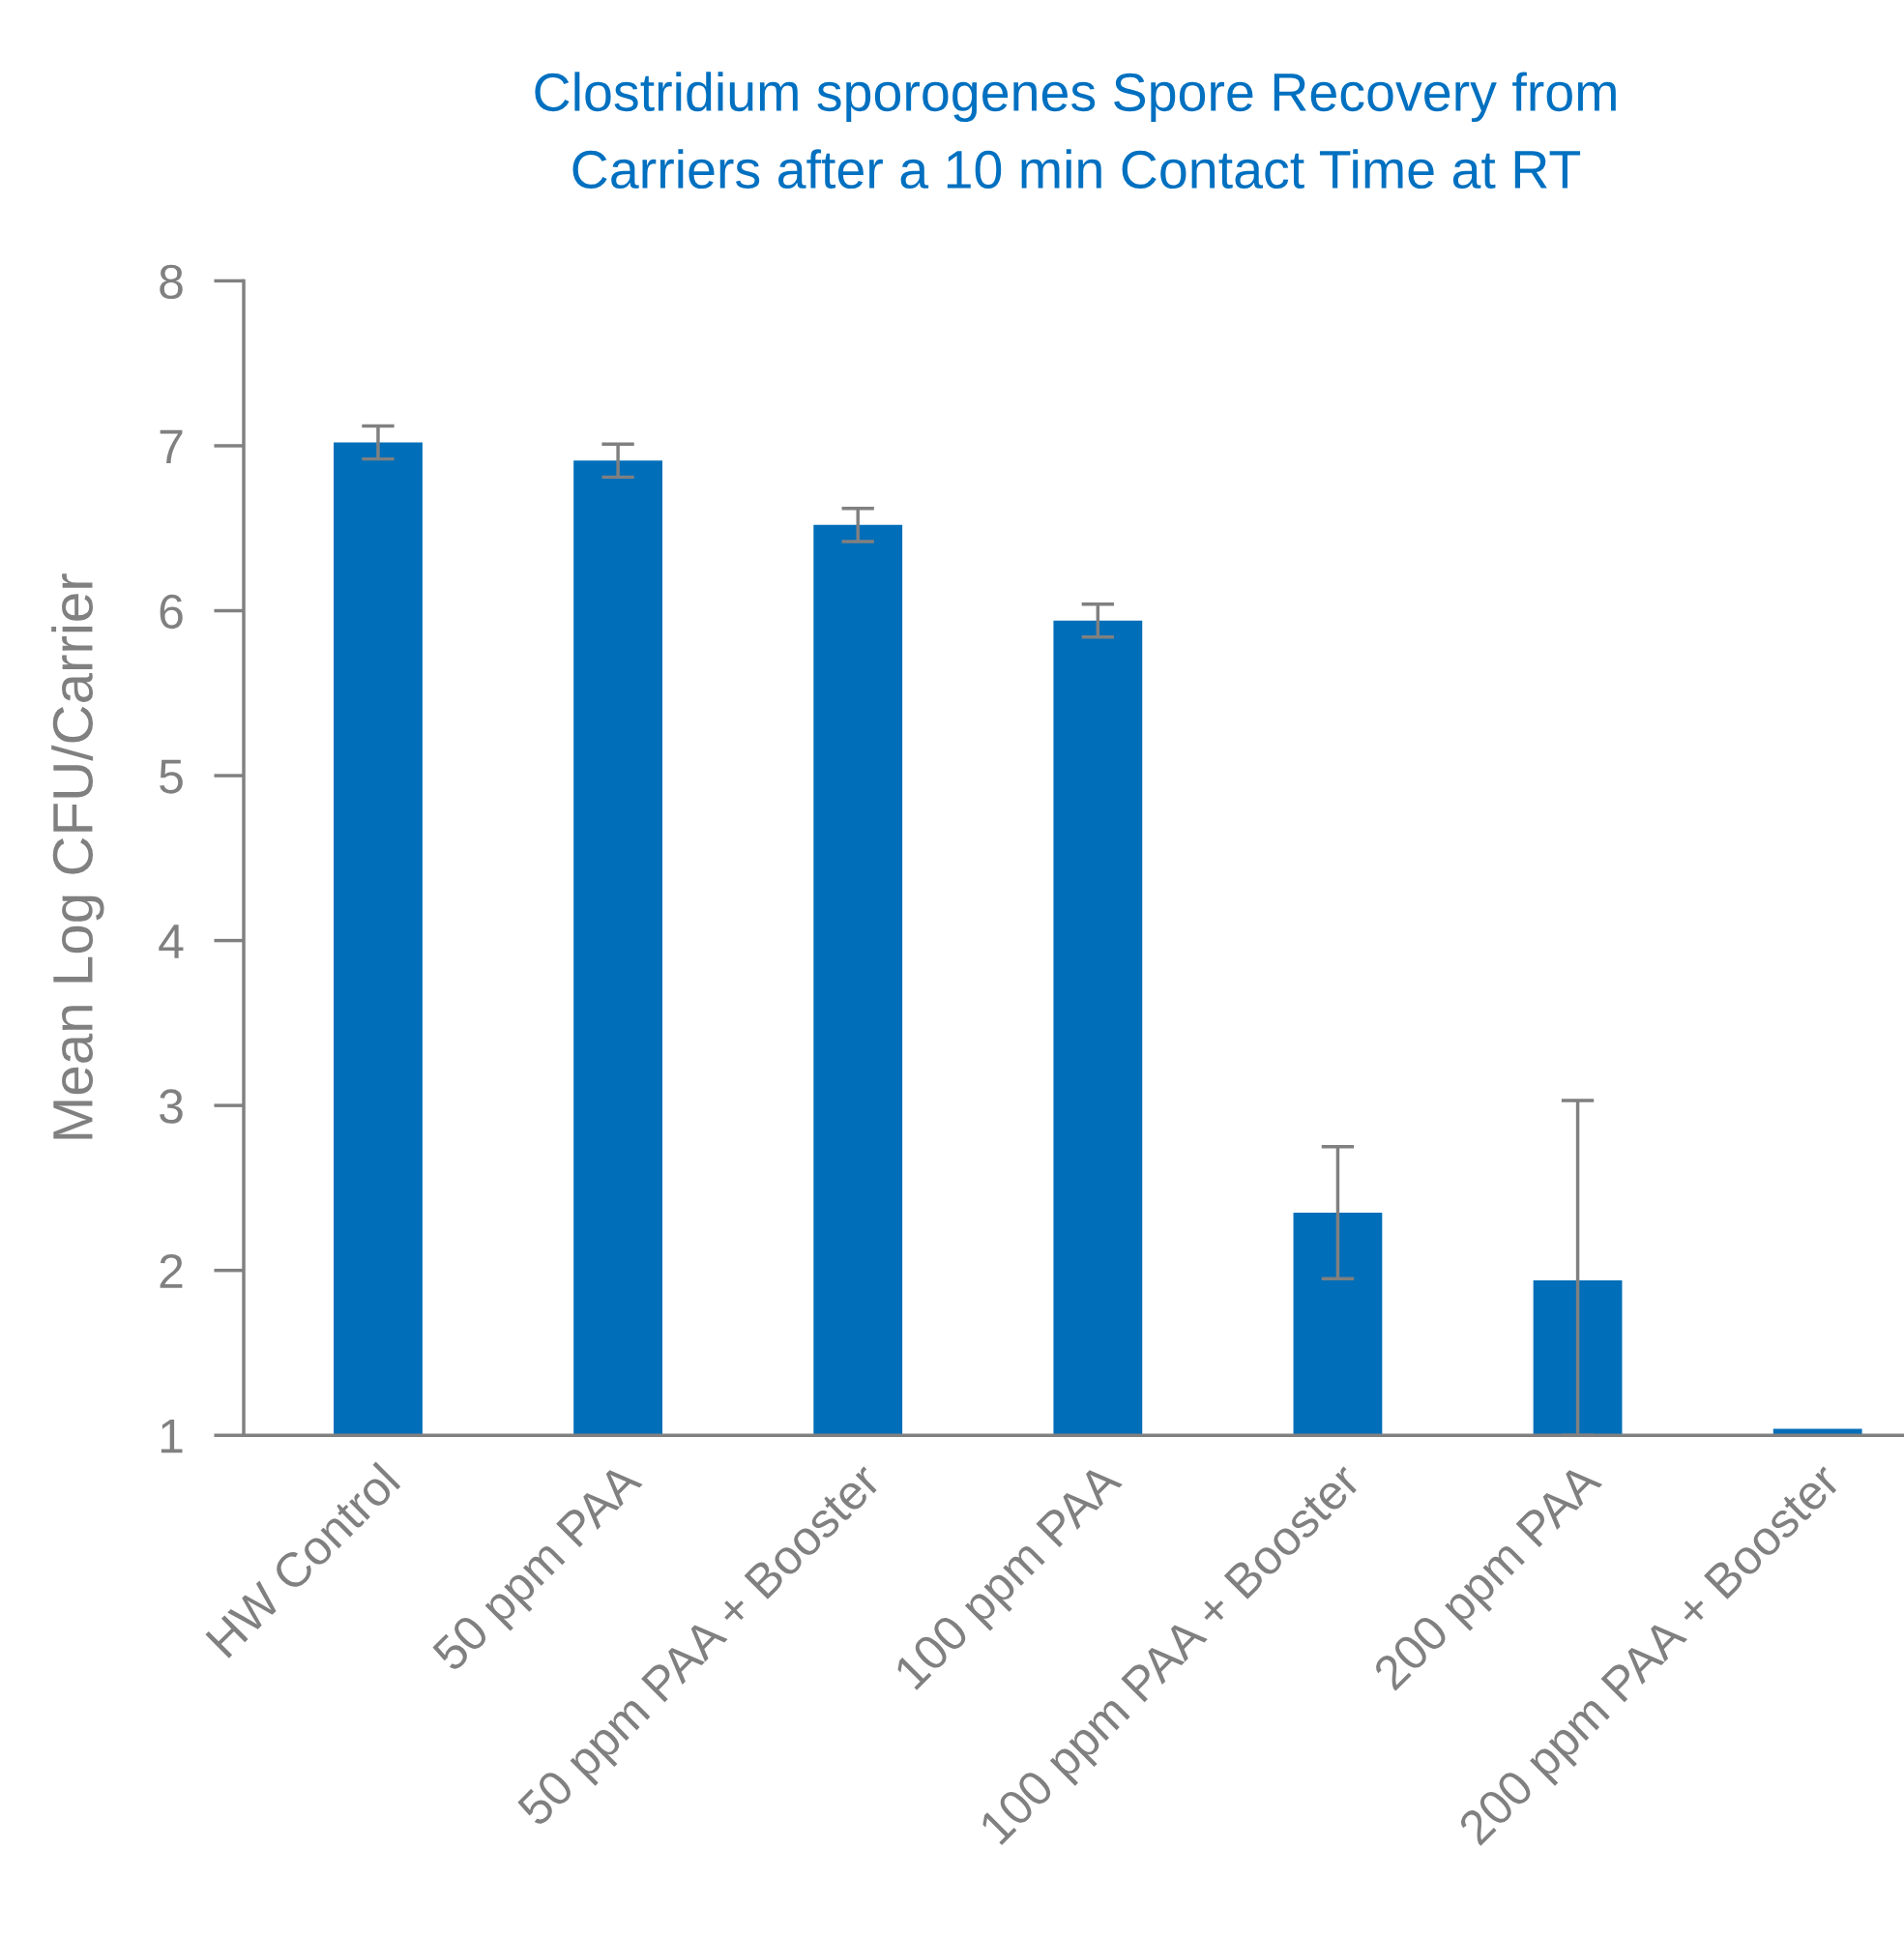  Describe the element at coordinates (172, 446) in the screenshot. I see `y-tick-label: 7` at that location.